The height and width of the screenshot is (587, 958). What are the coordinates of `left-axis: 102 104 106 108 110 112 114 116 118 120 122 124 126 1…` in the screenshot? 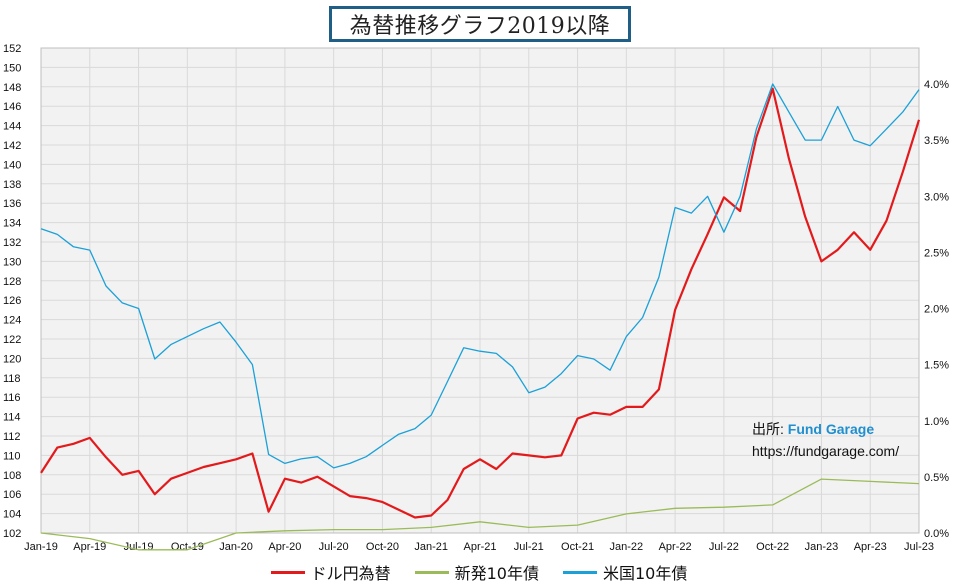 It's located at (12, 291).